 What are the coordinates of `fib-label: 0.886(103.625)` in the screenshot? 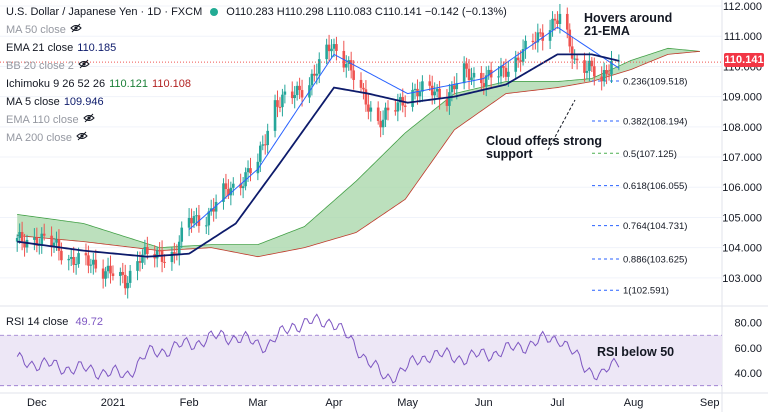 It's located at (655, 259).